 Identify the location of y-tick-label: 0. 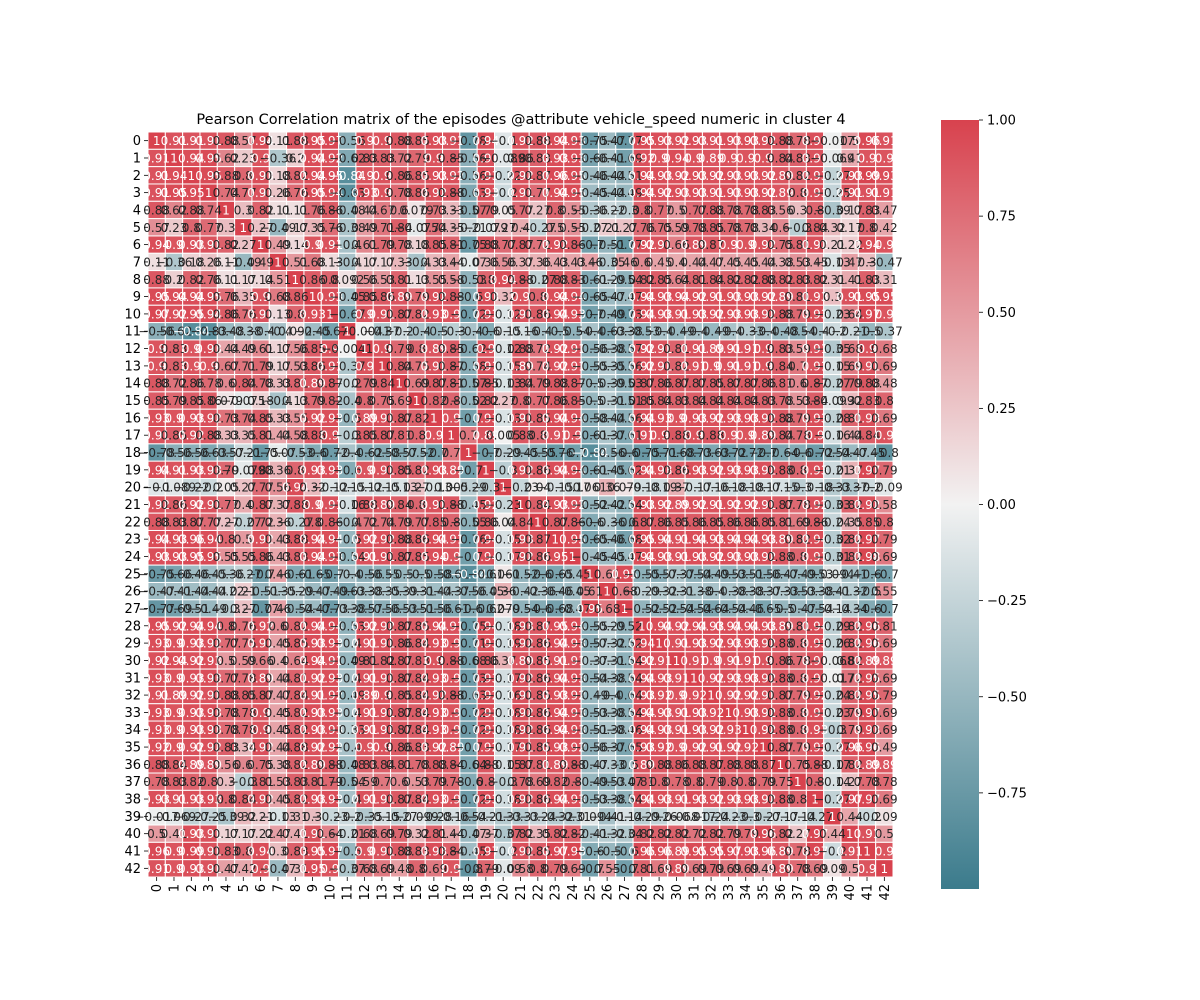
(137, 141).